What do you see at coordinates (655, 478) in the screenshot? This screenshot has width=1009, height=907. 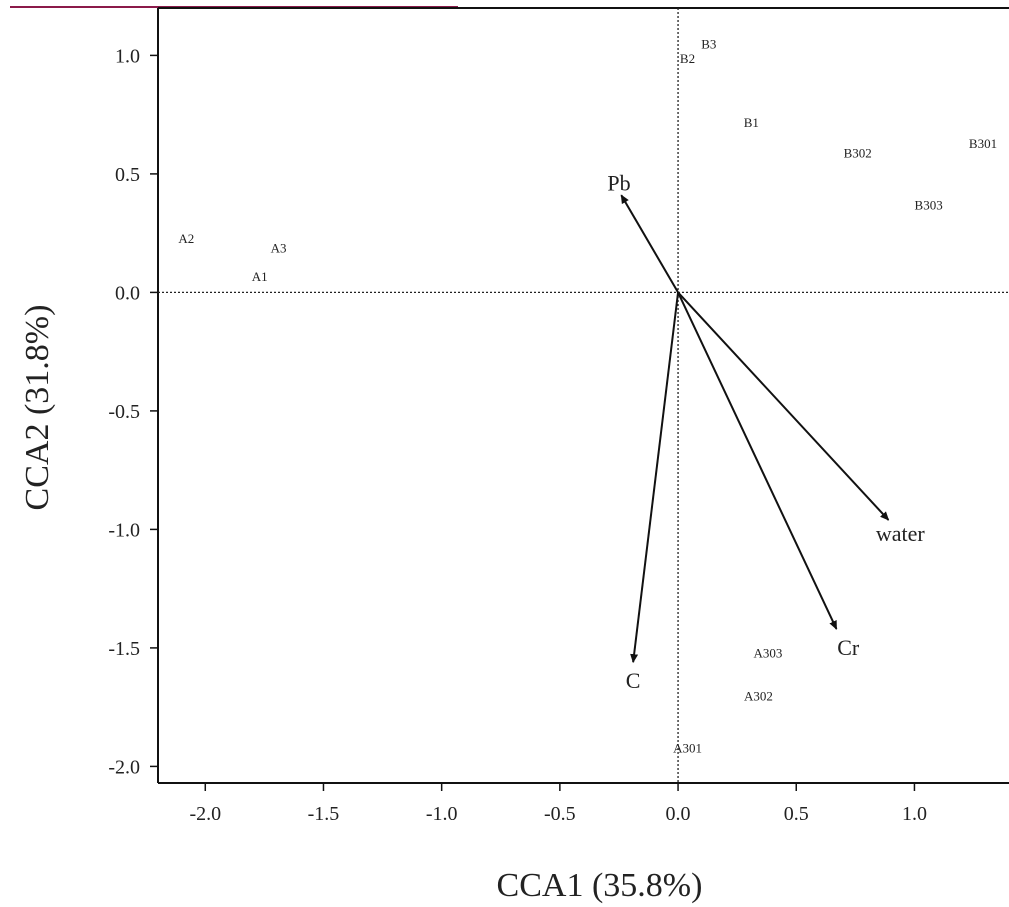 I see `vector-arrow-c` at bounding box center [655, 478].